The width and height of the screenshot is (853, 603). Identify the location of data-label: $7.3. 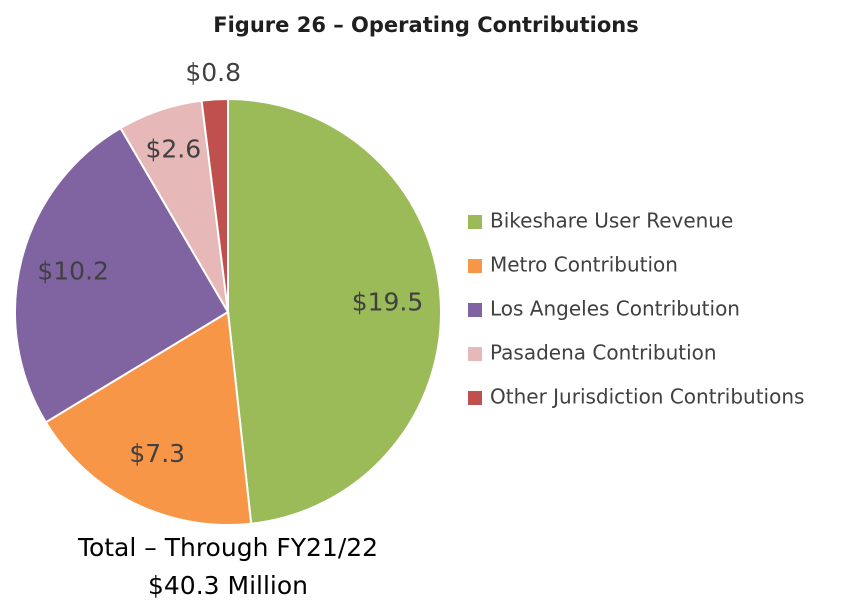
(157, 453).